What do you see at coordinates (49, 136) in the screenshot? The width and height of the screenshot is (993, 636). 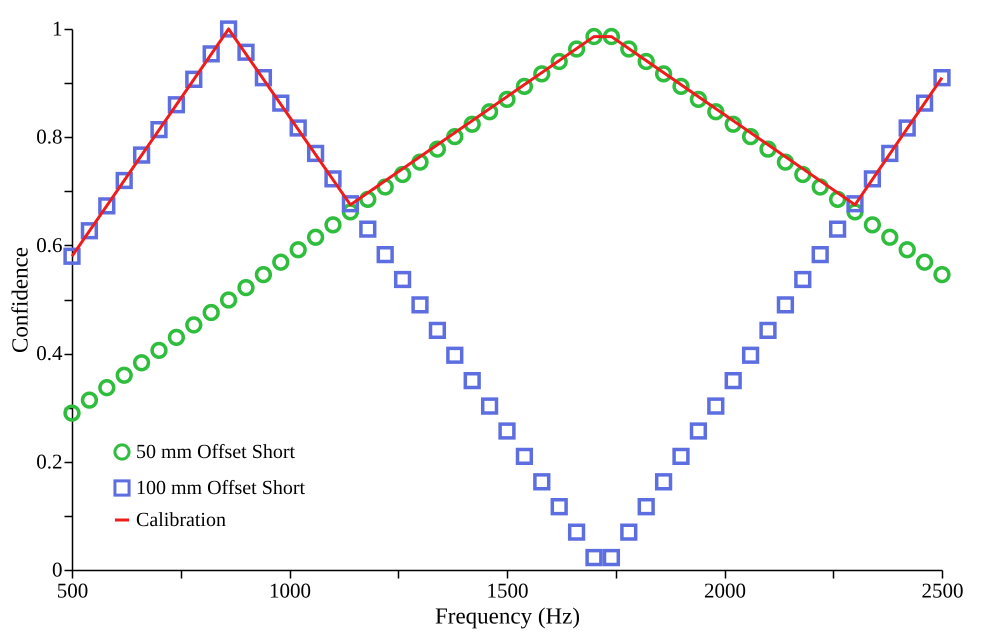 I see `y-tick-label: 0.8` at bounding box center [49, 136].